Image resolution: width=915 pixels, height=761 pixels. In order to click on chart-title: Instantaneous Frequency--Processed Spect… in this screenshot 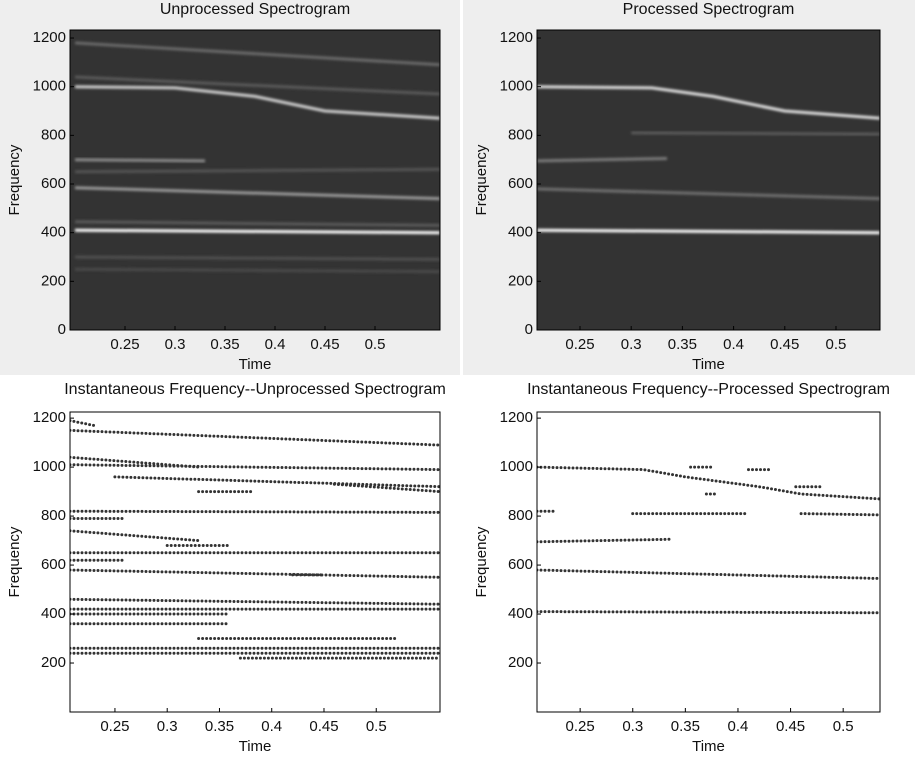, I will do `click(708, 389)`.